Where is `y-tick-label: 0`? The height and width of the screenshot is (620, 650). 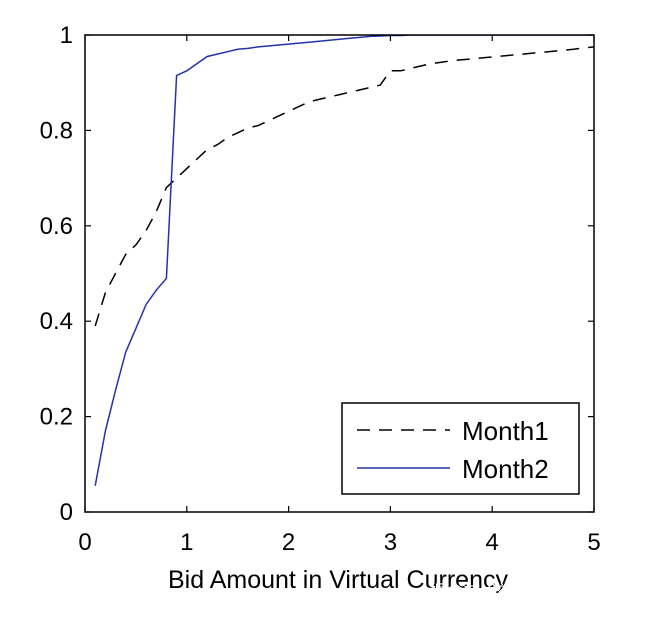
y-tick-label: 0 is located at coordinates (66, 512).